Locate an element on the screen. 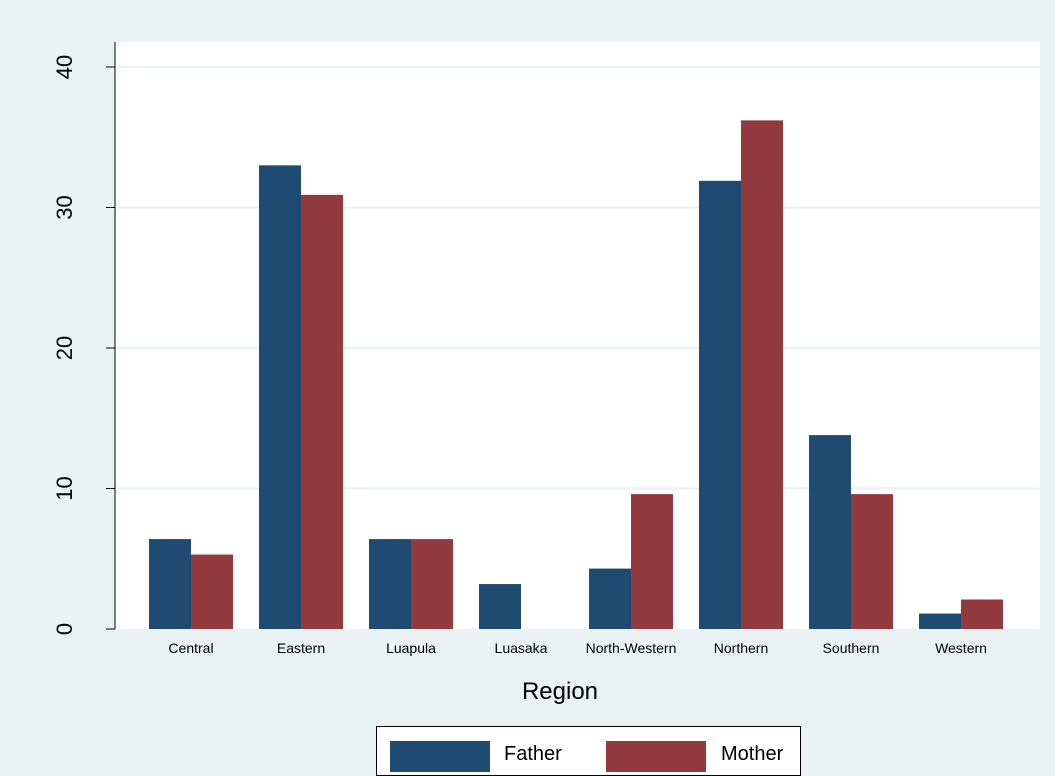 This screenshot has height=776, width=1055. x-tick-label: Luapula is located at coordinates (411, 648).